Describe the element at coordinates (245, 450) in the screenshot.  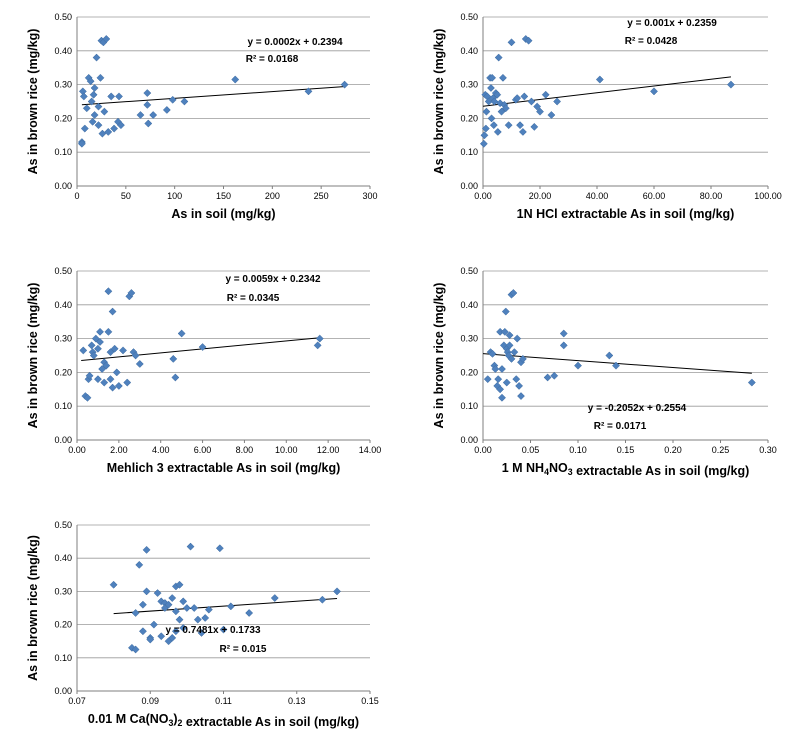
I see `x-tick-label: 8.00` at that location.